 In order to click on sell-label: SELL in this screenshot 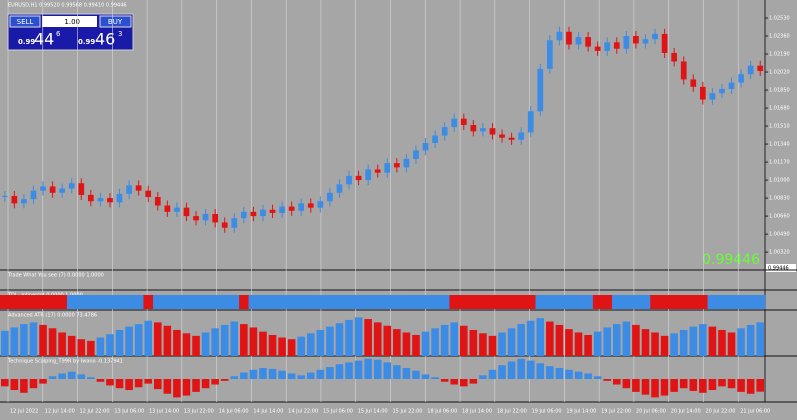, I will do `click(25, 22)`.